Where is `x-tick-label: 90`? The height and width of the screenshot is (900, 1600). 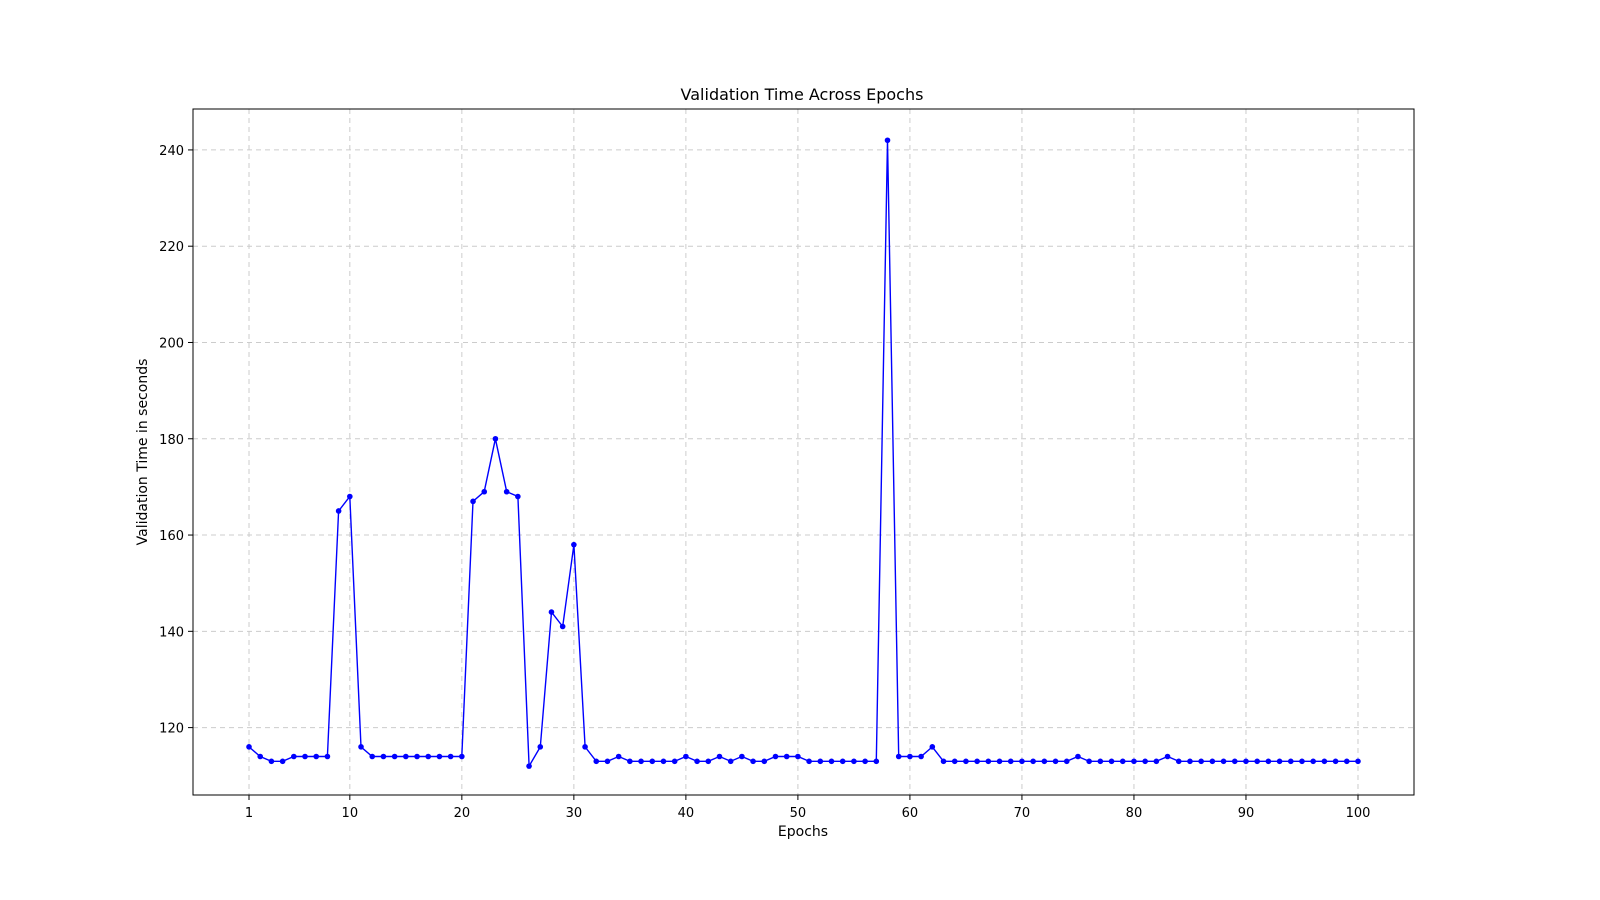
x-tick-label: 90 is located at coordinates (1246, 813).